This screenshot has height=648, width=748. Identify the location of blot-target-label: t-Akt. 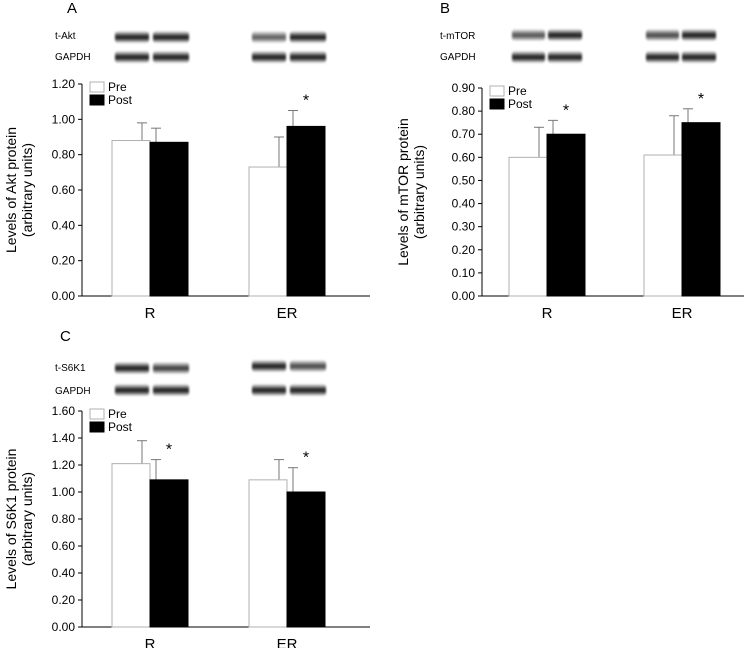
(65, 36).